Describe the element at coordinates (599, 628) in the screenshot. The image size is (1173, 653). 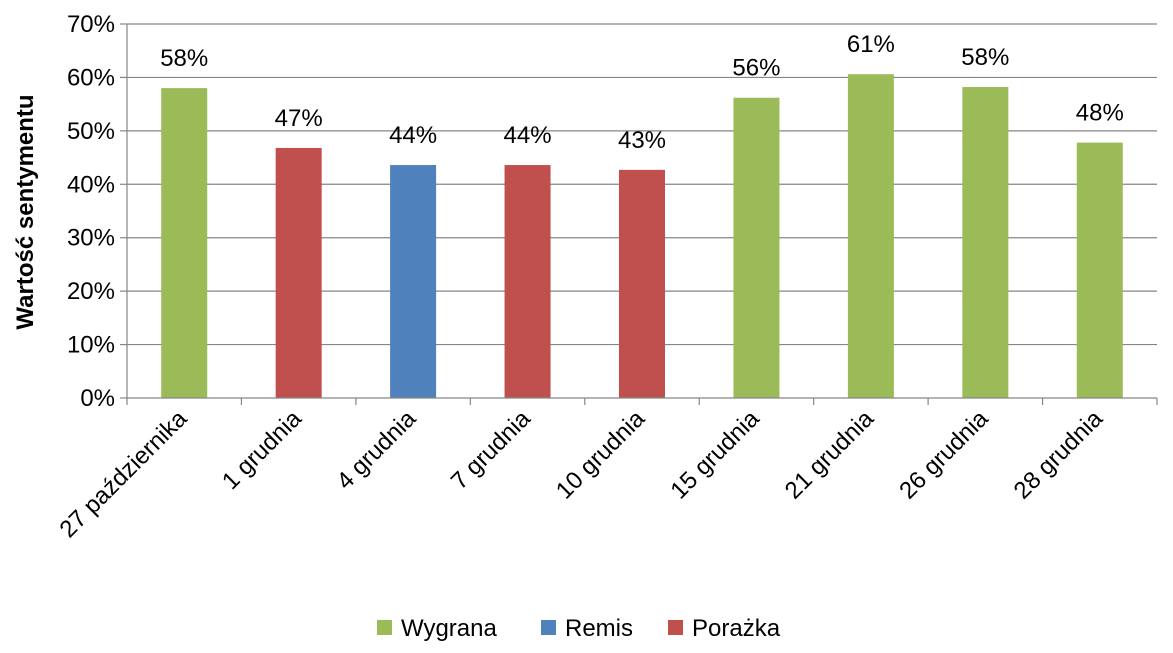
I see `legend-label: Remis` at that location.